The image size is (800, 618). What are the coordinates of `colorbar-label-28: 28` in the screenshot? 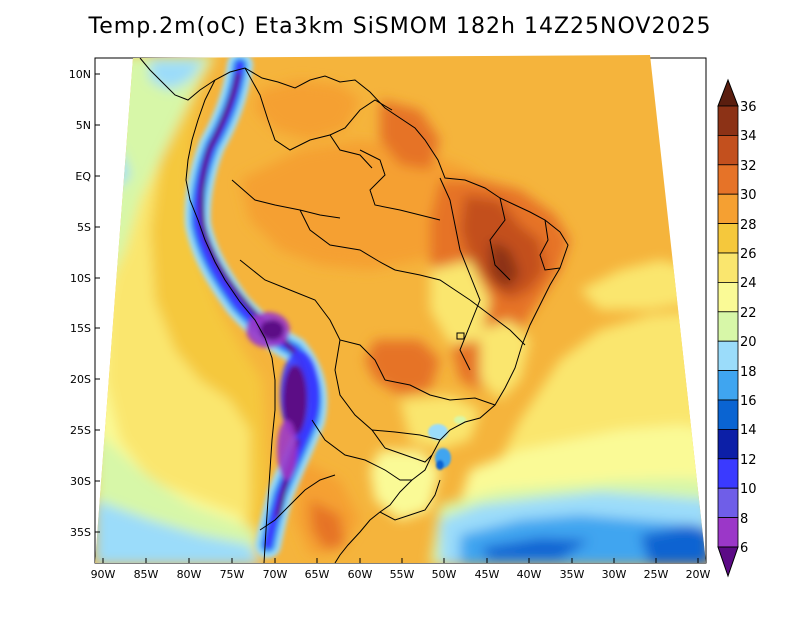 It's located at (748, 225).